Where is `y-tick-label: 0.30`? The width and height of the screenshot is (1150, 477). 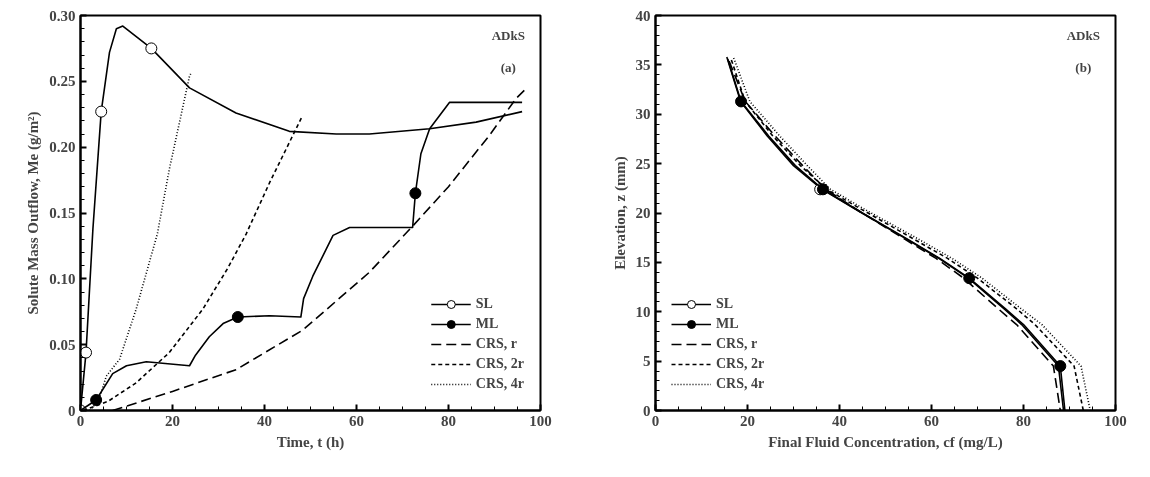 y-tick-label: 0.30 is located at coordinates (62, 15).